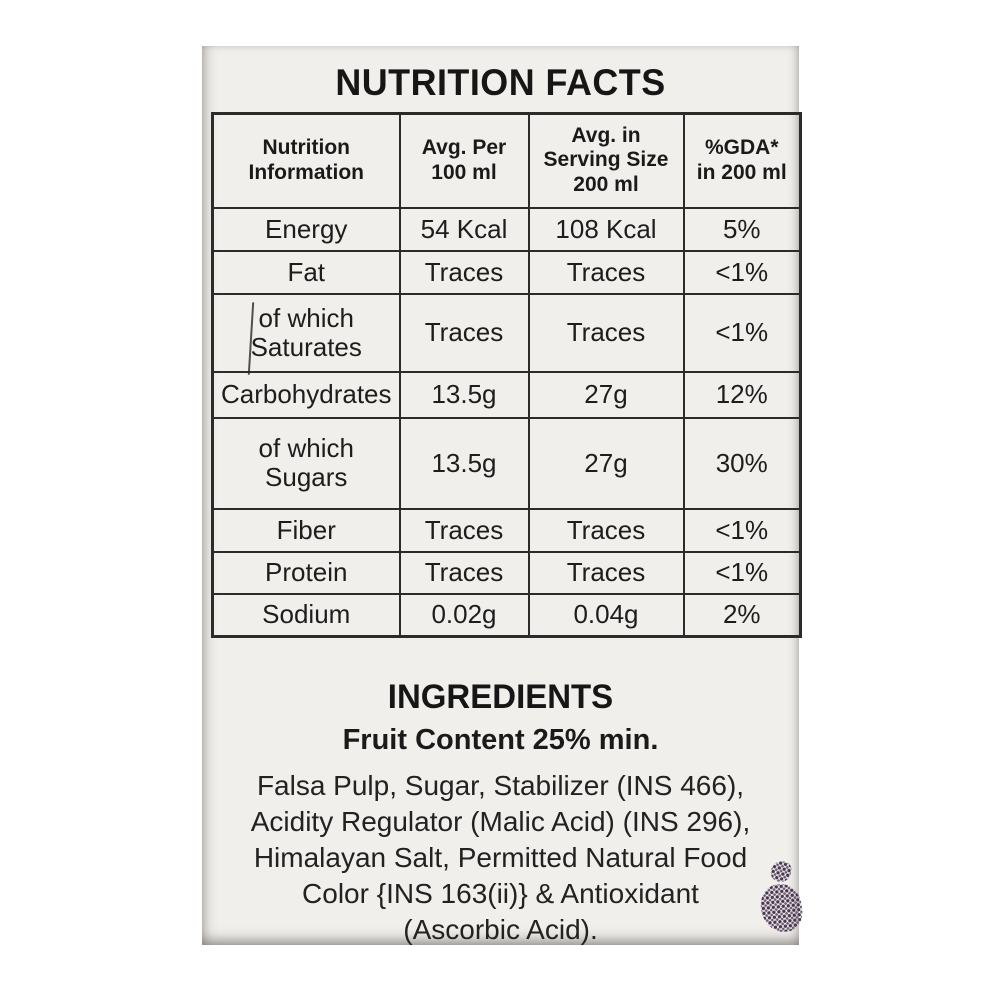 The image size is (1000, 1000). What do you see at coordinates (464, 229) in the screenshot?
I see `per-100ml-cell: 54 Kcal` at bounding box center [464, 229].